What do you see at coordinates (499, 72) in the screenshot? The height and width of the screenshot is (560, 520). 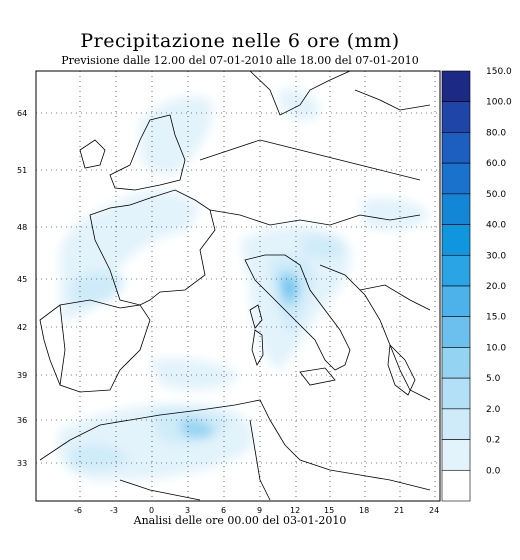 I see `colorbar-label: 150.0` at bounding box center [499, 72].